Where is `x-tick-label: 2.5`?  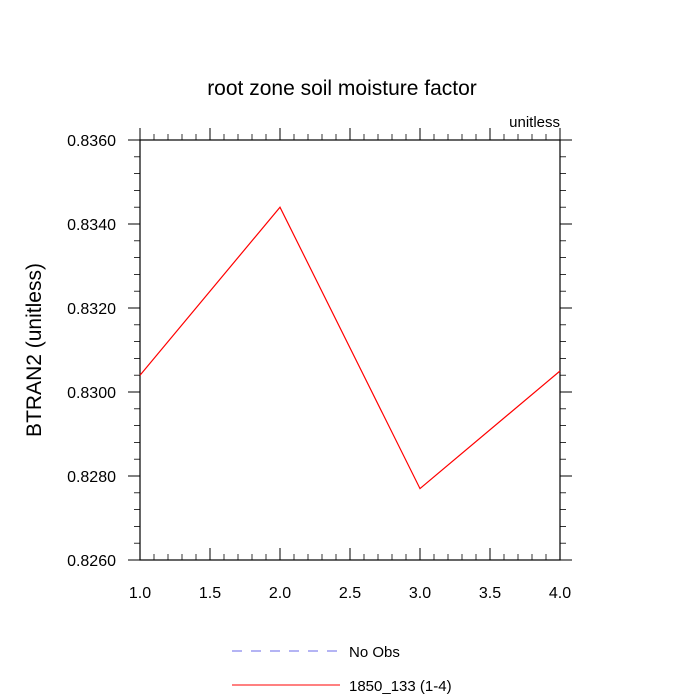
x-tick-label: 2.5 is located at coordinates (350, 593).